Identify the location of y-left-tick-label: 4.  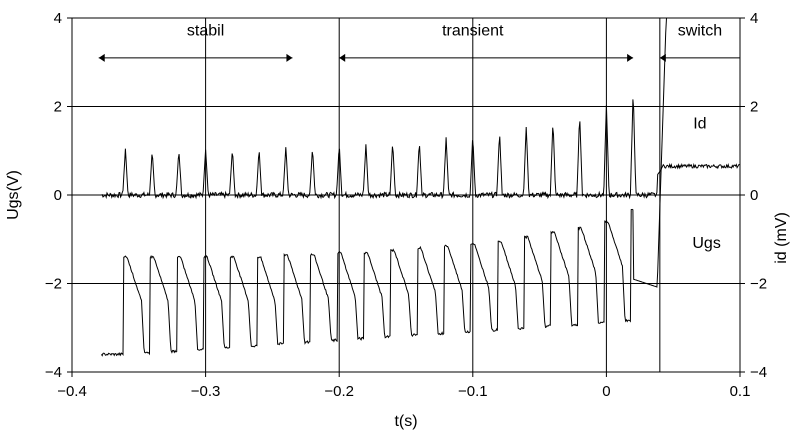
(58, 18).